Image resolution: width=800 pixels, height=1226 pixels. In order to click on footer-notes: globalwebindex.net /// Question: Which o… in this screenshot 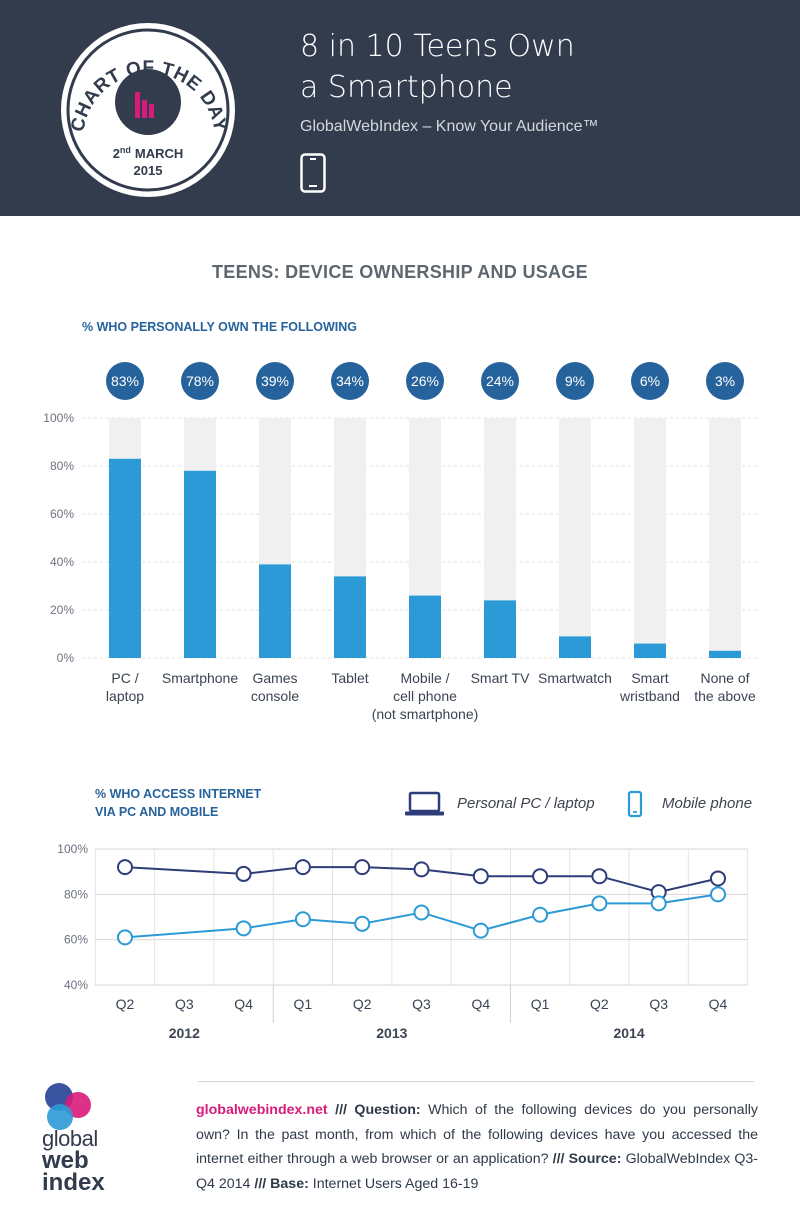, I will do `click(477, 1147)`.